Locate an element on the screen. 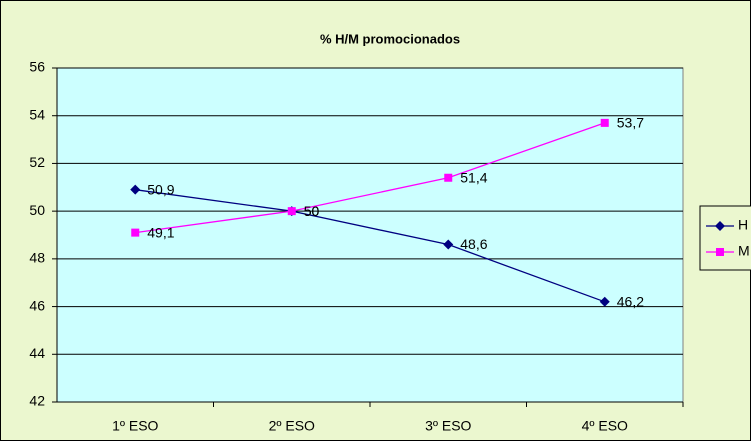 The width and height of the screenshot is (751, 441). legend is located at coordinates (725, 238).